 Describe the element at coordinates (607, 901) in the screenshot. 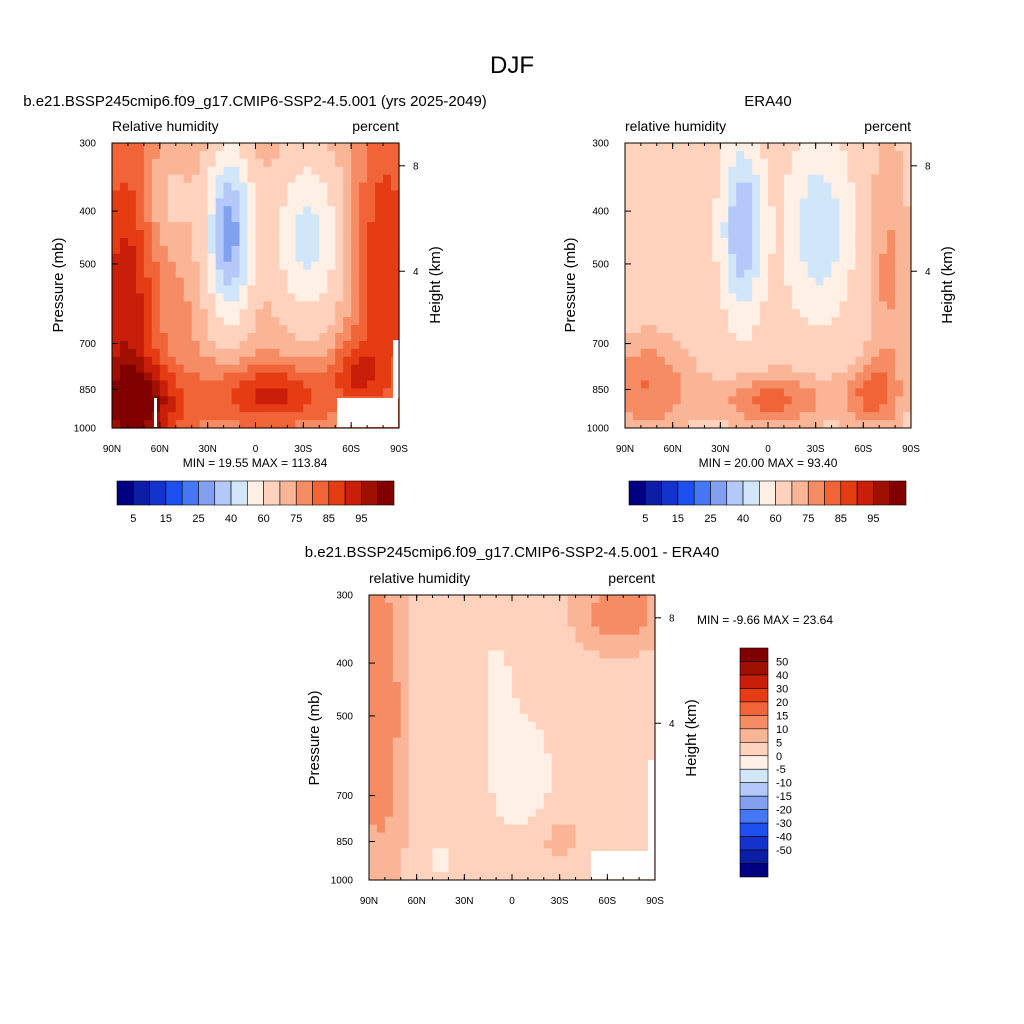

I see `x-tick-label: 60S` at that location.